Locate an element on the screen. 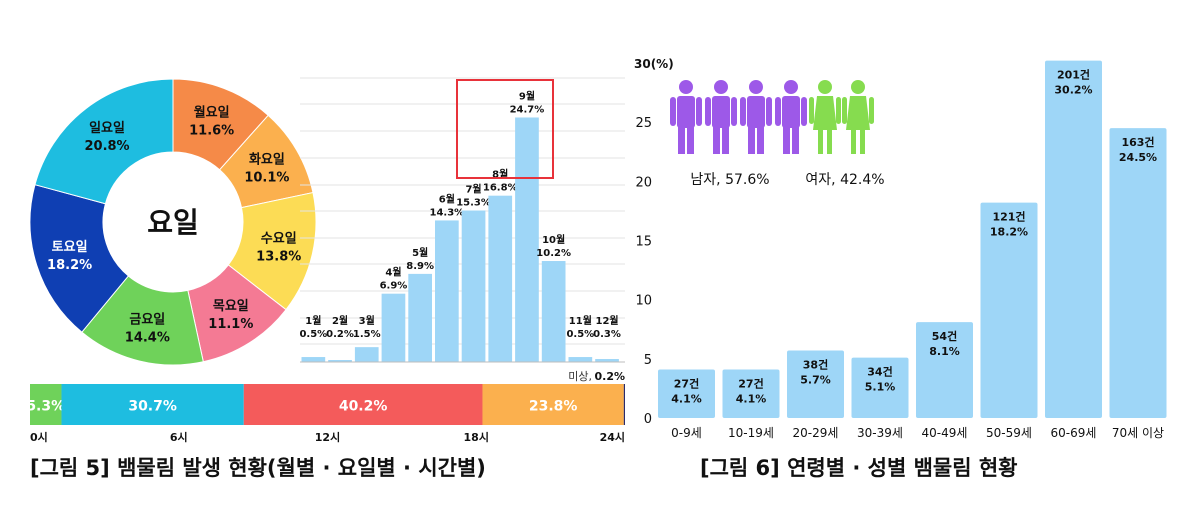 Image resolution: width=1200 pixels, height=523 pixels. female-label: 여자, 42.4% is located at coordinates (844, 180).